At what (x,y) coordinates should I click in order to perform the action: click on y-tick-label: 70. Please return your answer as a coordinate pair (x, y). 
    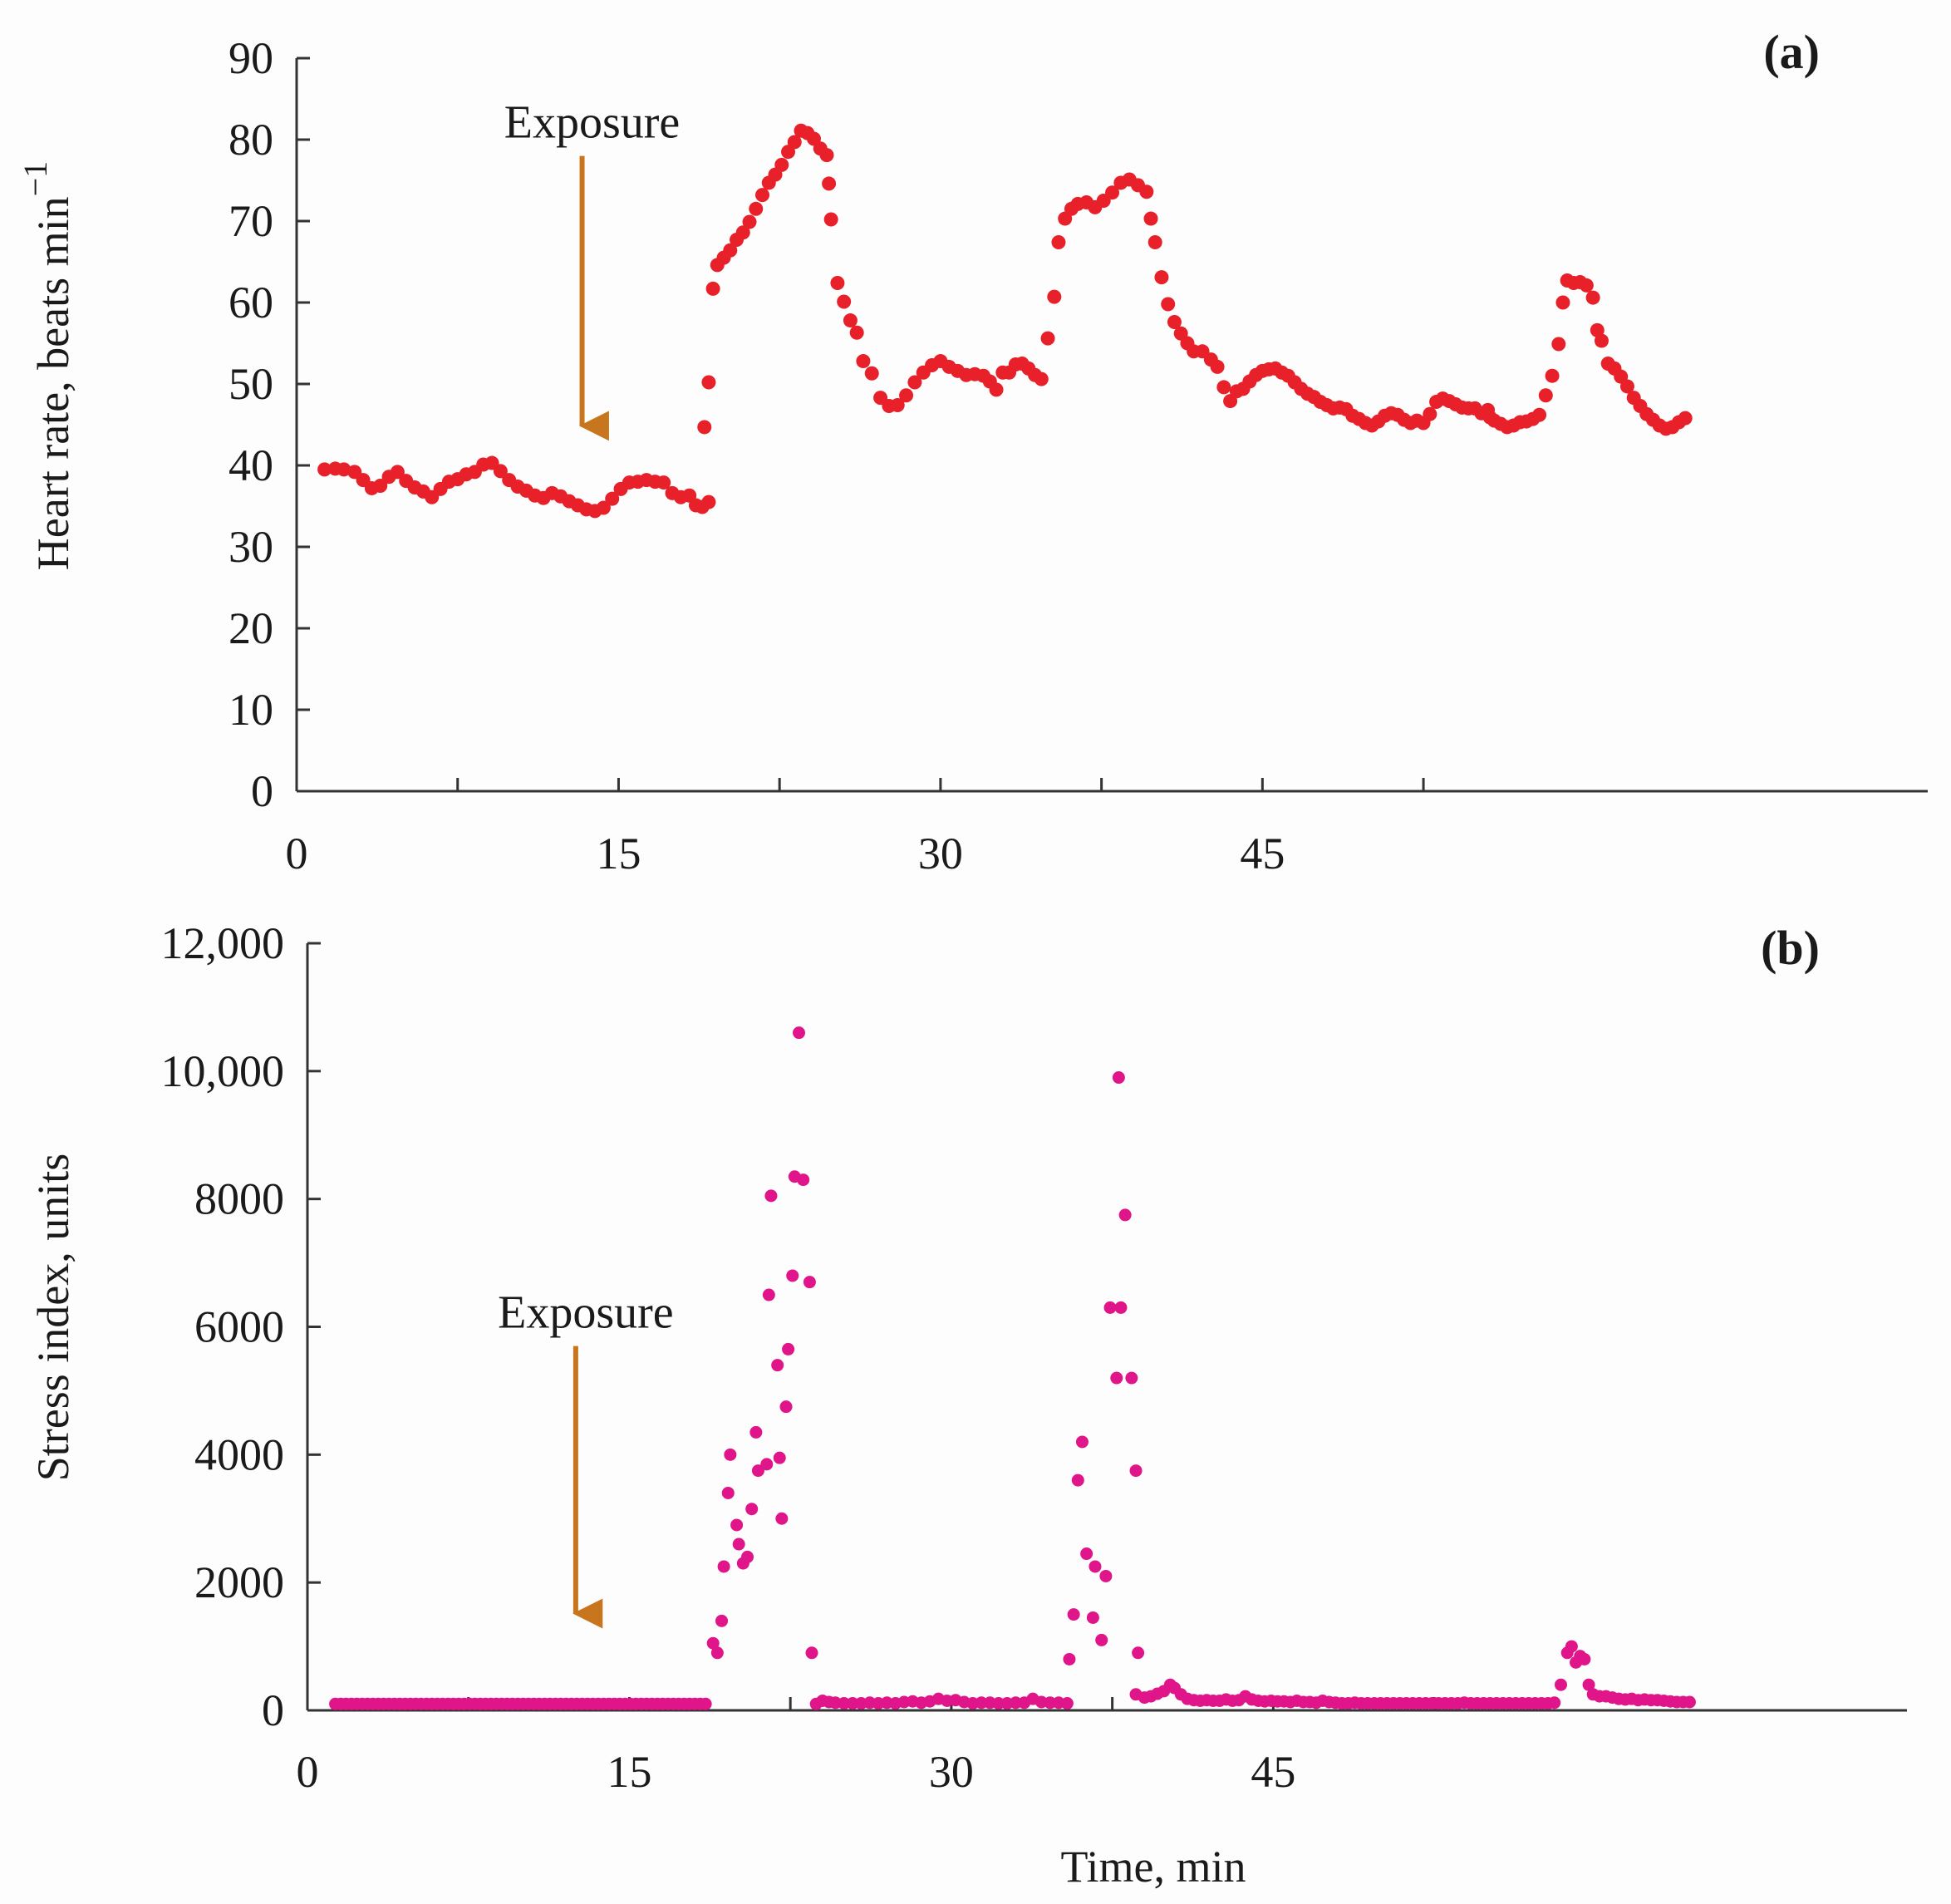
    Looking at the image, I should click on (251, 221).